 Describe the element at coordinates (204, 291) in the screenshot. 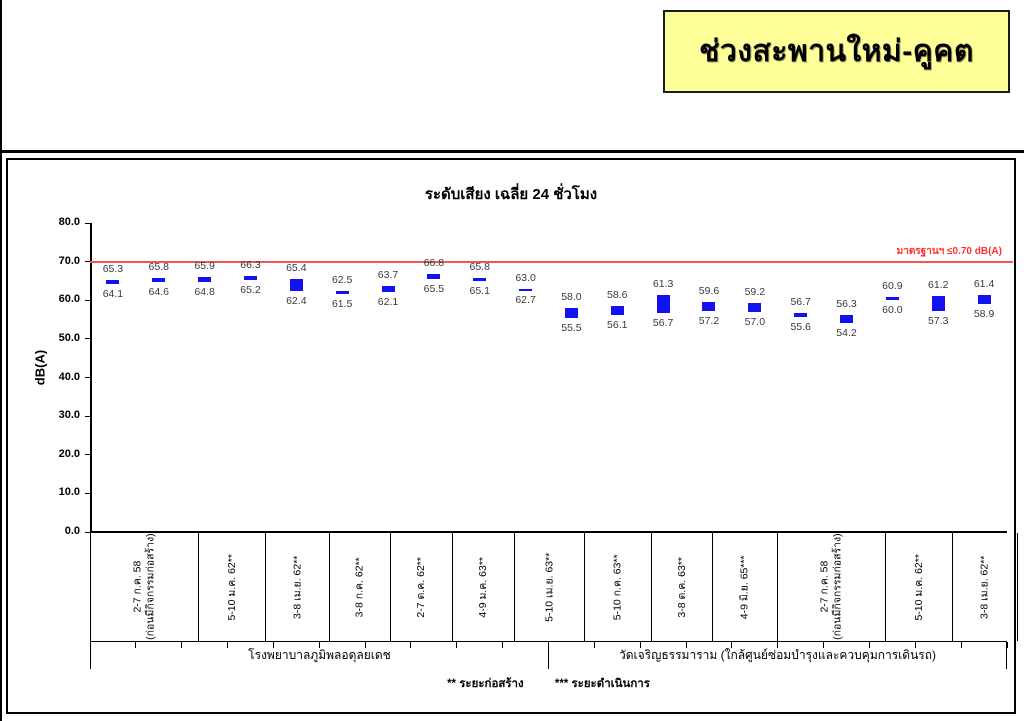

I see `bar-min-label: 64.8` at that location.